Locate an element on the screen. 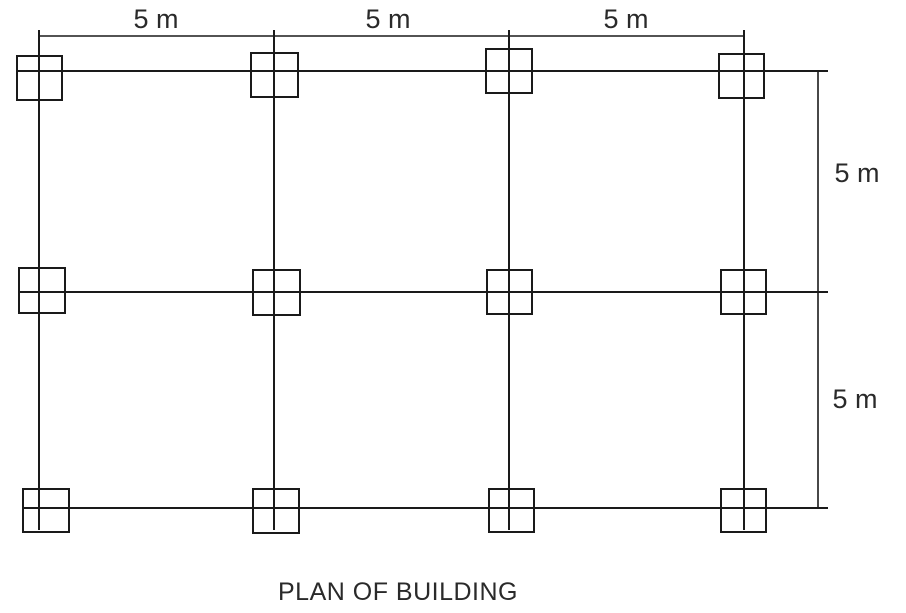 The width and height of the screenshot is (906, 613). top-dimension-lines is located at coordinates (391, 36).